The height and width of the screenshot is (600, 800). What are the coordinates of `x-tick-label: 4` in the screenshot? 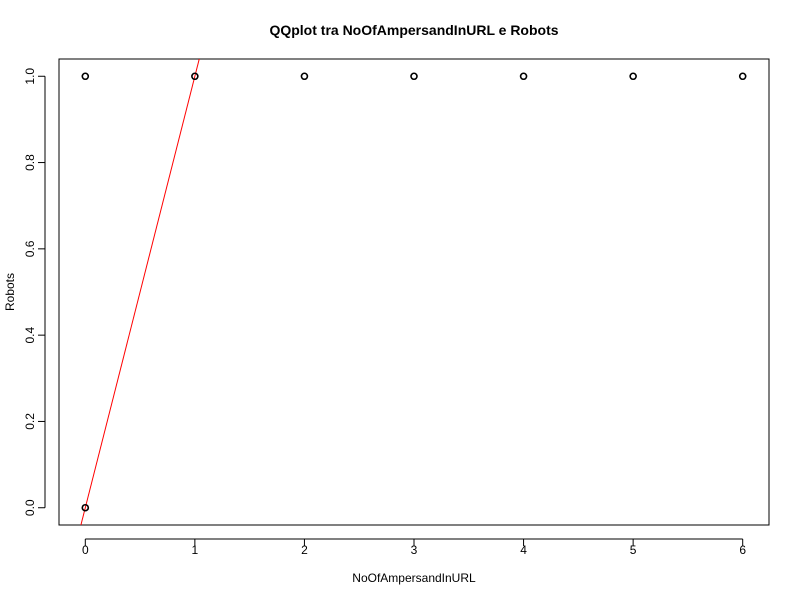 It's located at (523, 550).